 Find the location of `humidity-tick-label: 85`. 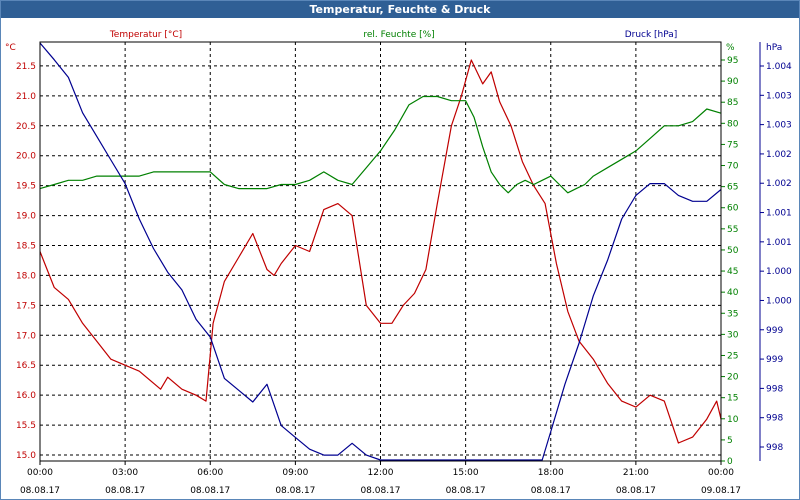

humidity-tick-label: 85 is located at coordinates (732, 103).